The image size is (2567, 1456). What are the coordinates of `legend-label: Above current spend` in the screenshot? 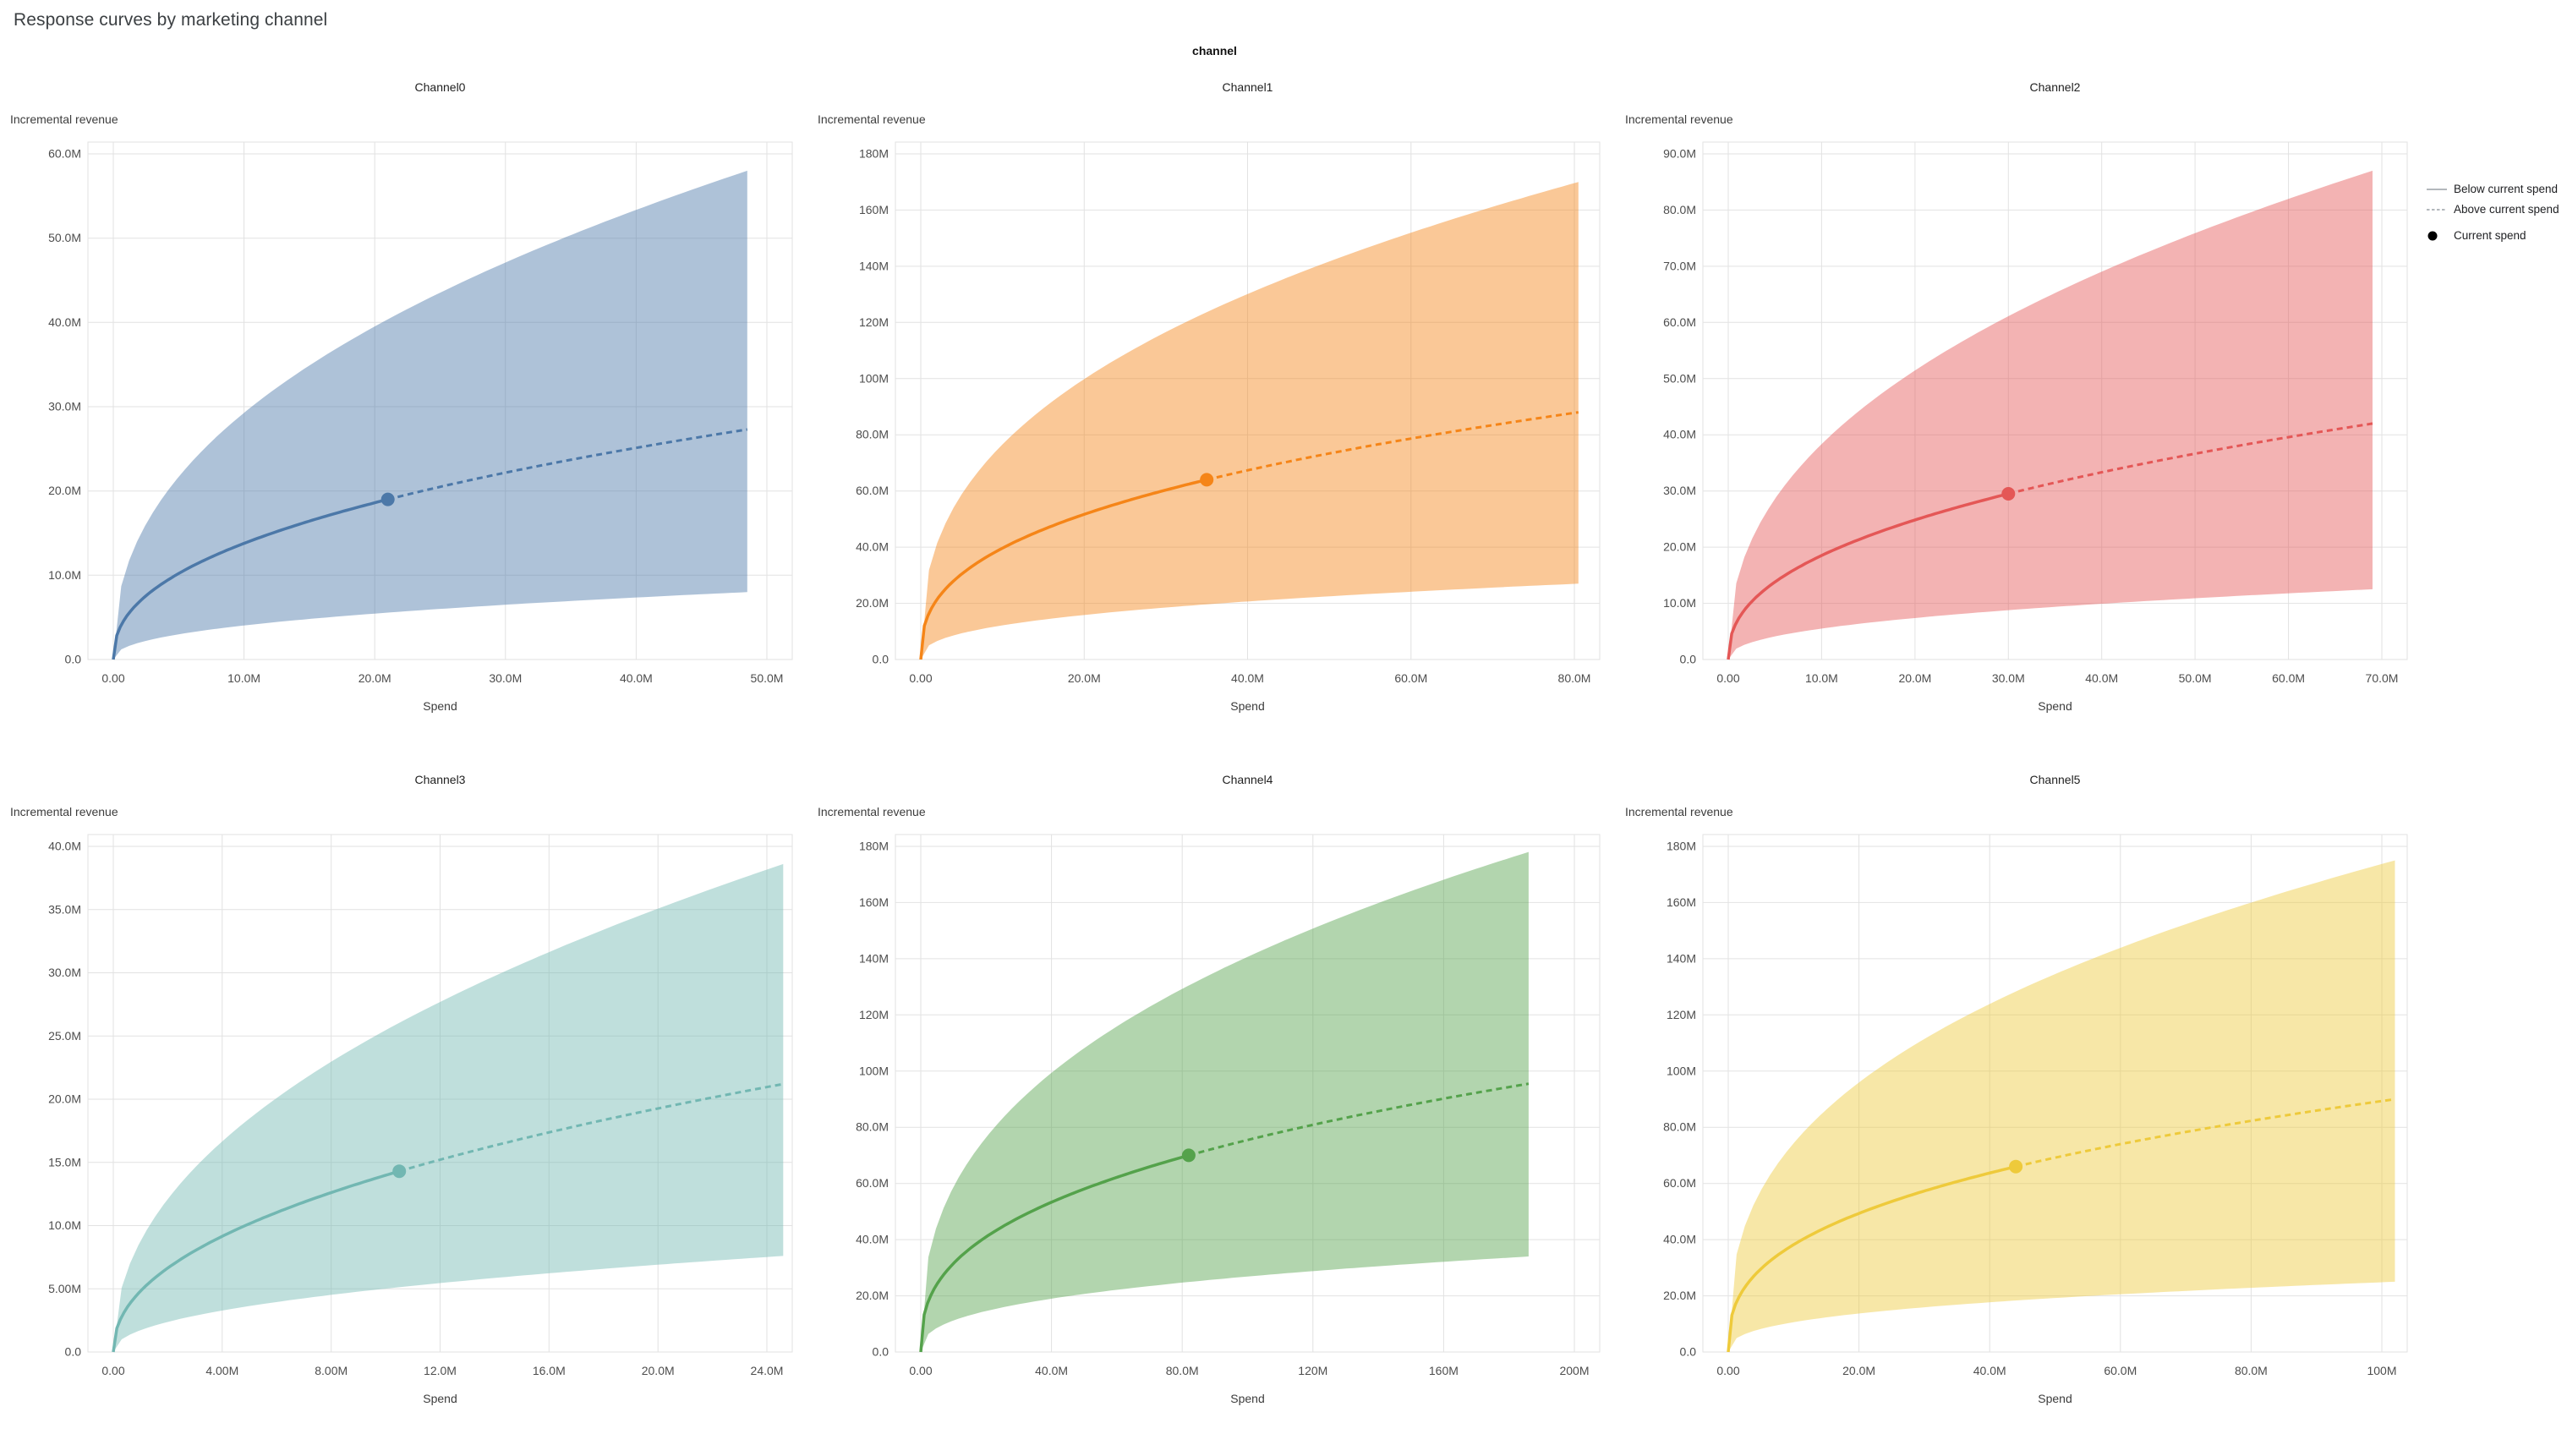 It's located at (2506, 209).